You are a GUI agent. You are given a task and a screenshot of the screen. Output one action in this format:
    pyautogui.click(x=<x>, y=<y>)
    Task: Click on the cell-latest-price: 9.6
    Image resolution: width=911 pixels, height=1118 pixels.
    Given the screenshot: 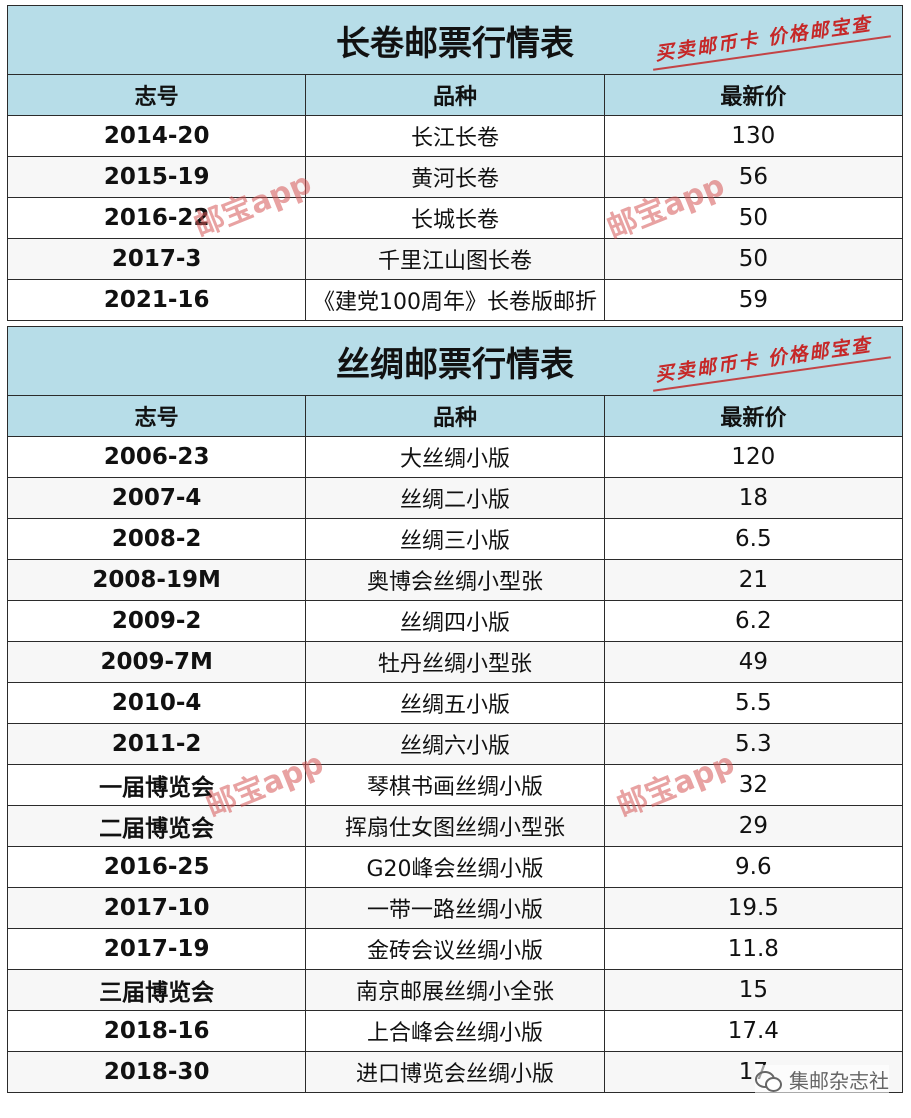 What is the action you would take?
    pyautogui.click(x=753, y=867)
    